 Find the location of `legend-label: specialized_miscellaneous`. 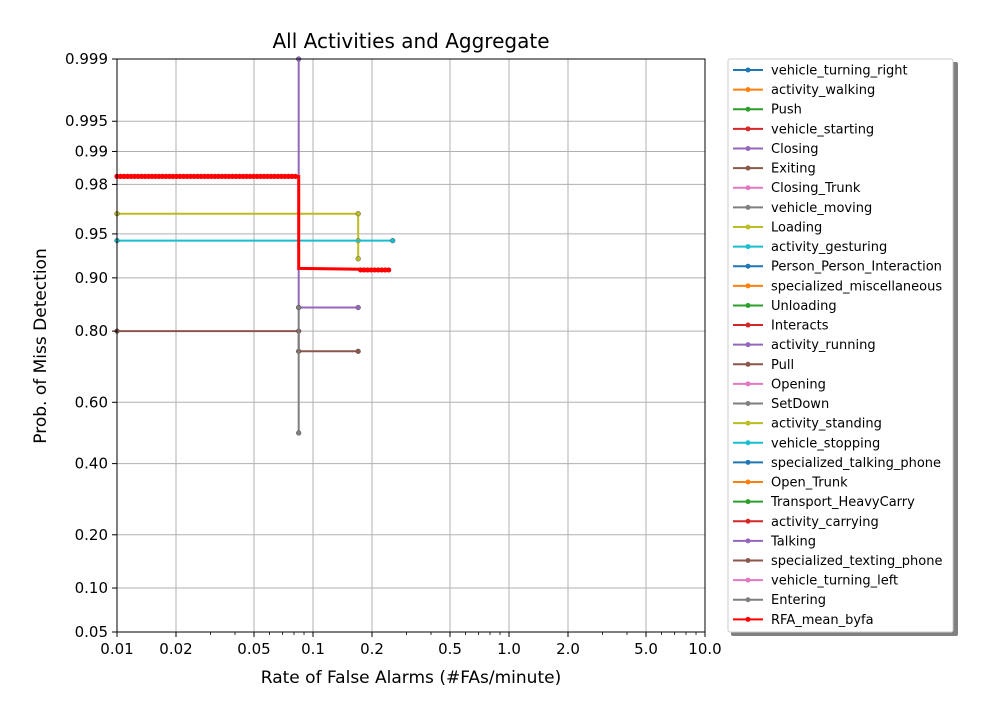

legend-label: specialized_miscellaneous is located at coordinates (856, 286).